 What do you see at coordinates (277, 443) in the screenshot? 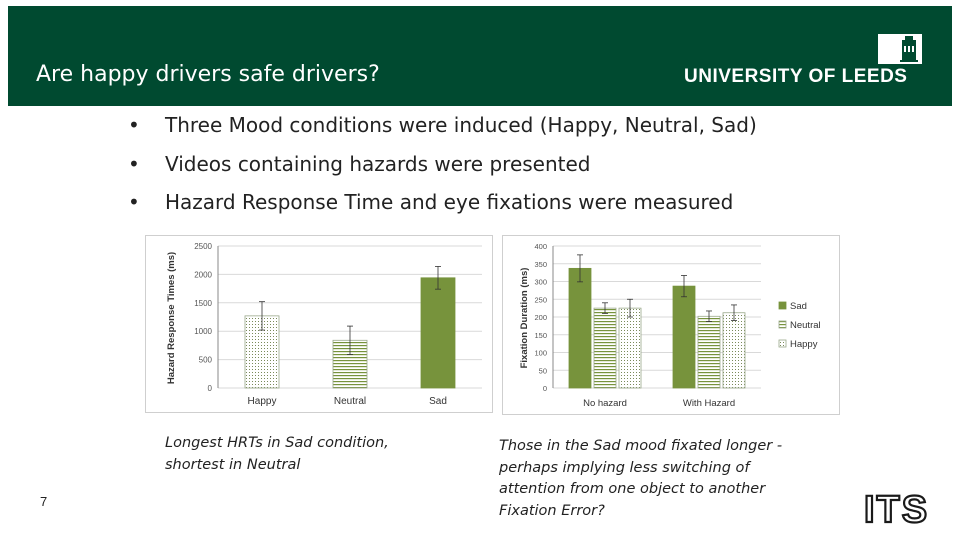
I see `caption-line: Longest HRTs in Sad condition,` at bounding box center [277, 443].